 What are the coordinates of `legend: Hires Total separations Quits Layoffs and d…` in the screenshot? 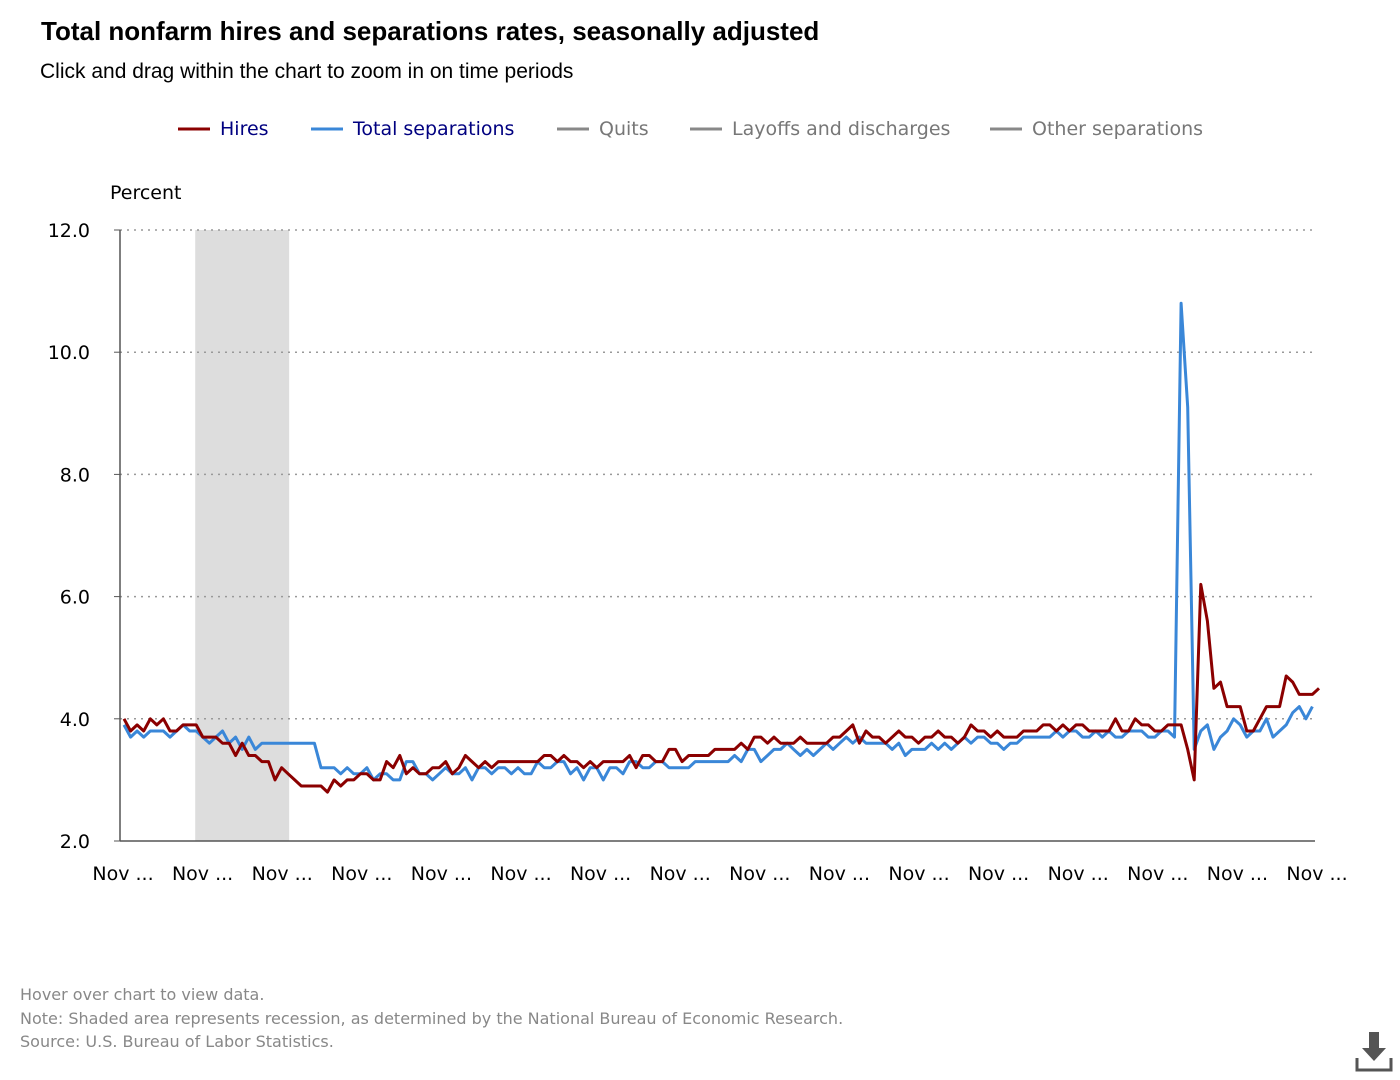 It's located at (690, 129).